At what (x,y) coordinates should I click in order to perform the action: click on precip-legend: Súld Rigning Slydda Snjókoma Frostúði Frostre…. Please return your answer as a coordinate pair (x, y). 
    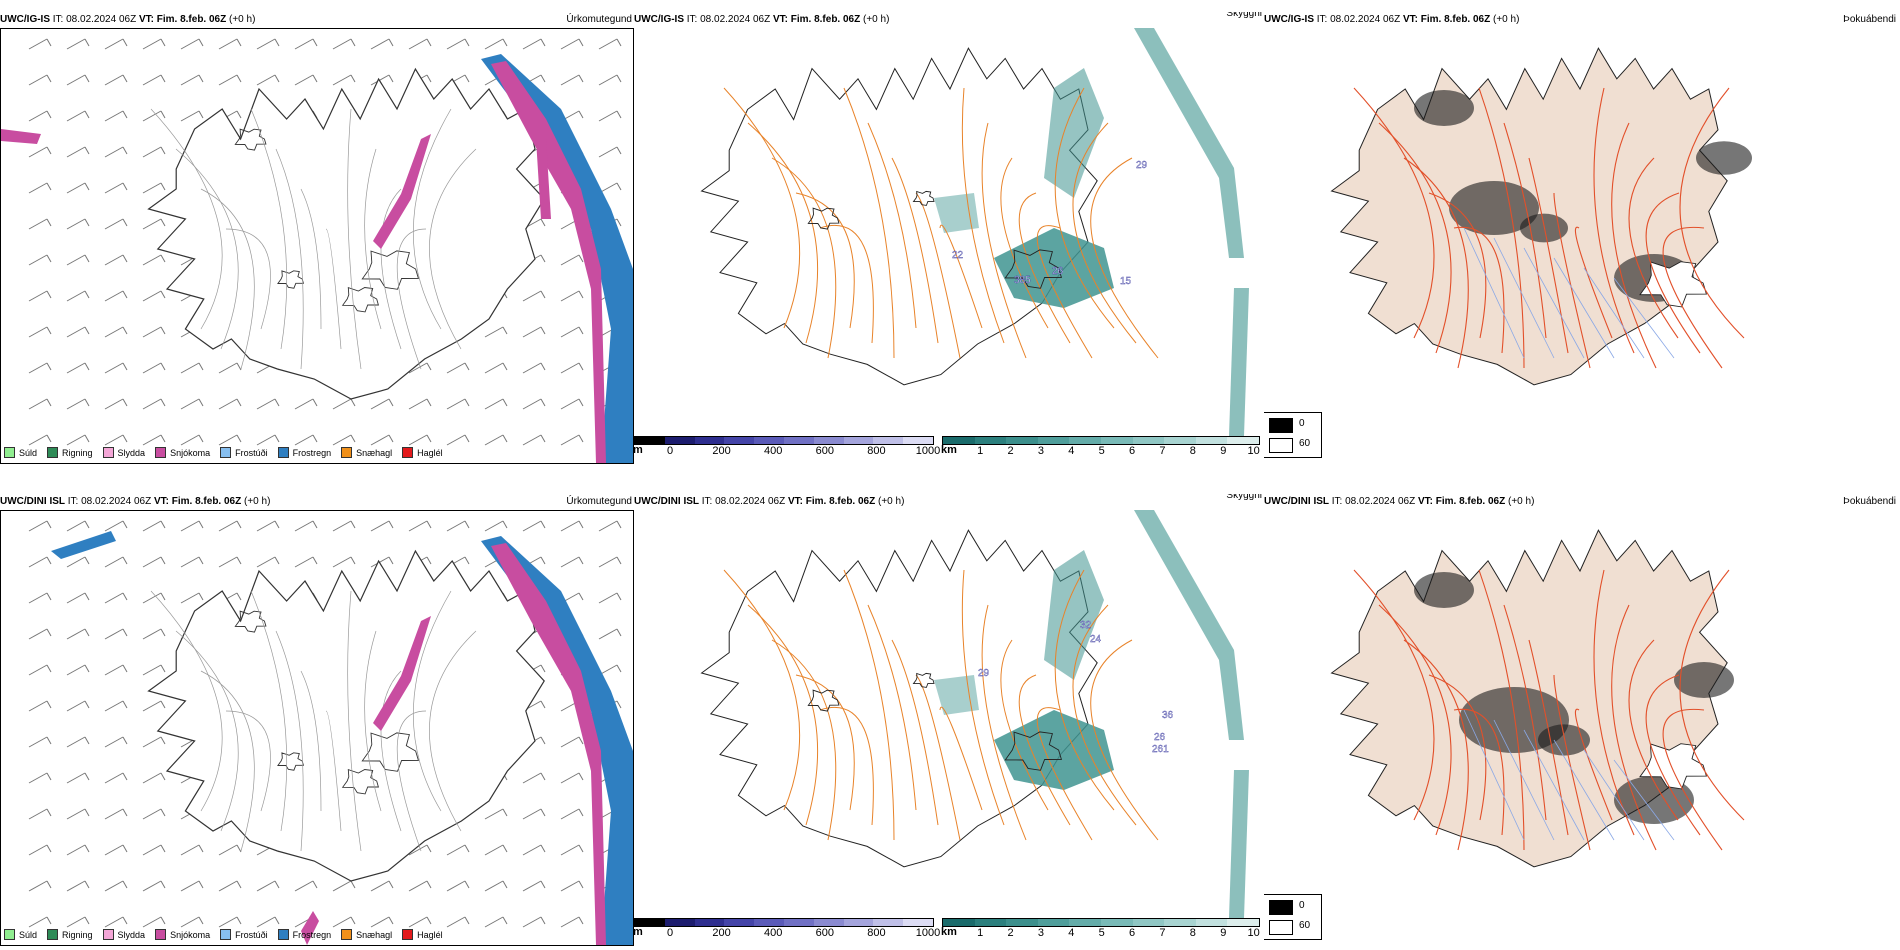
    Looking at the image, I should click on (223, 452).